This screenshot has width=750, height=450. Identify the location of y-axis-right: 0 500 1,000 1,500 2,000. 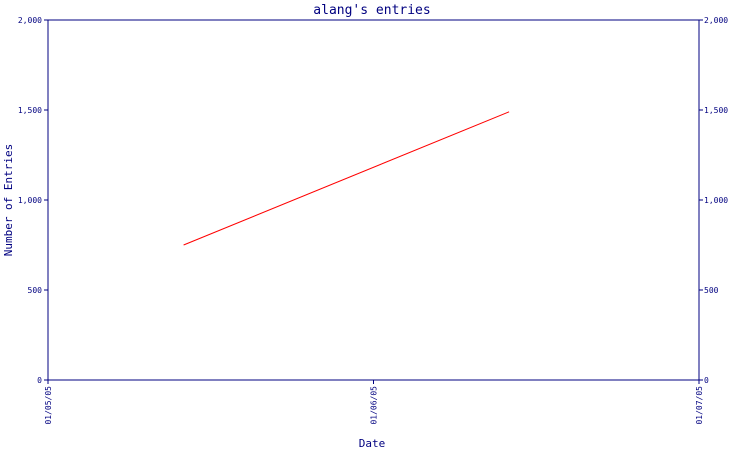
(713, 200).